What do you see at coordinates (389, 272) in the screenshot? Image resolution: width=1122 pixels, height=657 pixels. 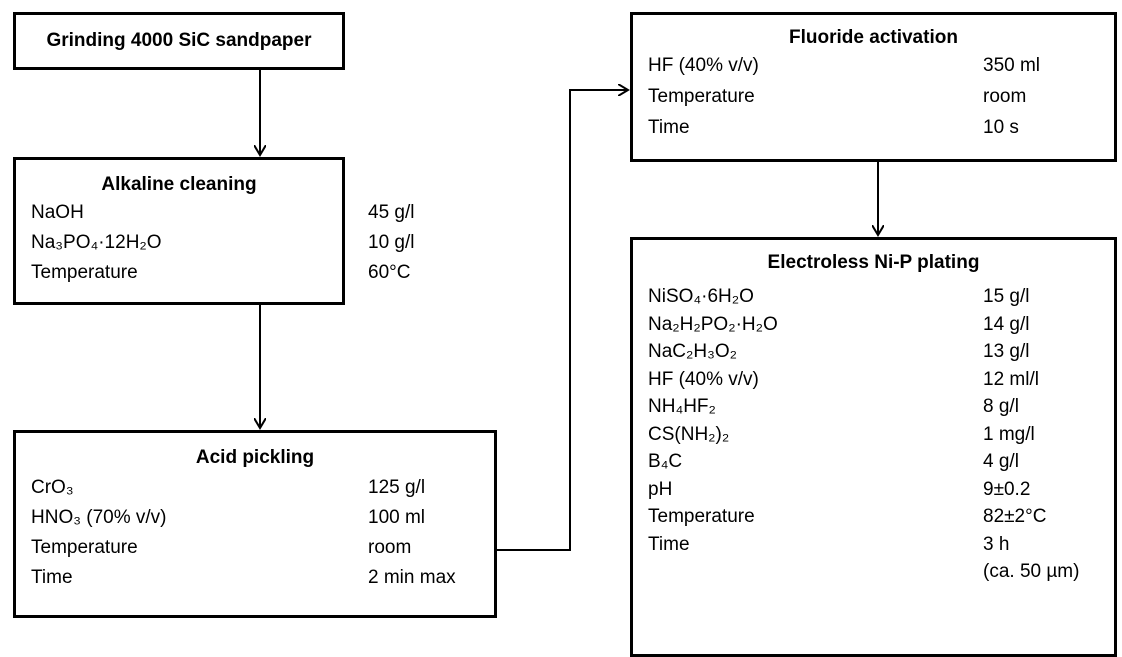 I see `parameter-value: 60°C` at bounding box center [389, 272].